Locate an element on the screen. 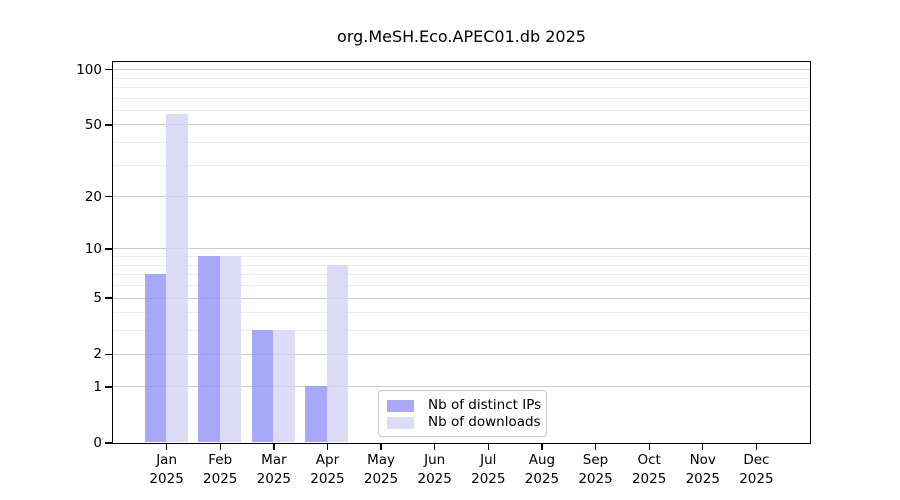 The height and width of the screenshot is (500, 900). legend-label-distinct-ips: Nb of distinct IPs is located at coordinates (485, 405).